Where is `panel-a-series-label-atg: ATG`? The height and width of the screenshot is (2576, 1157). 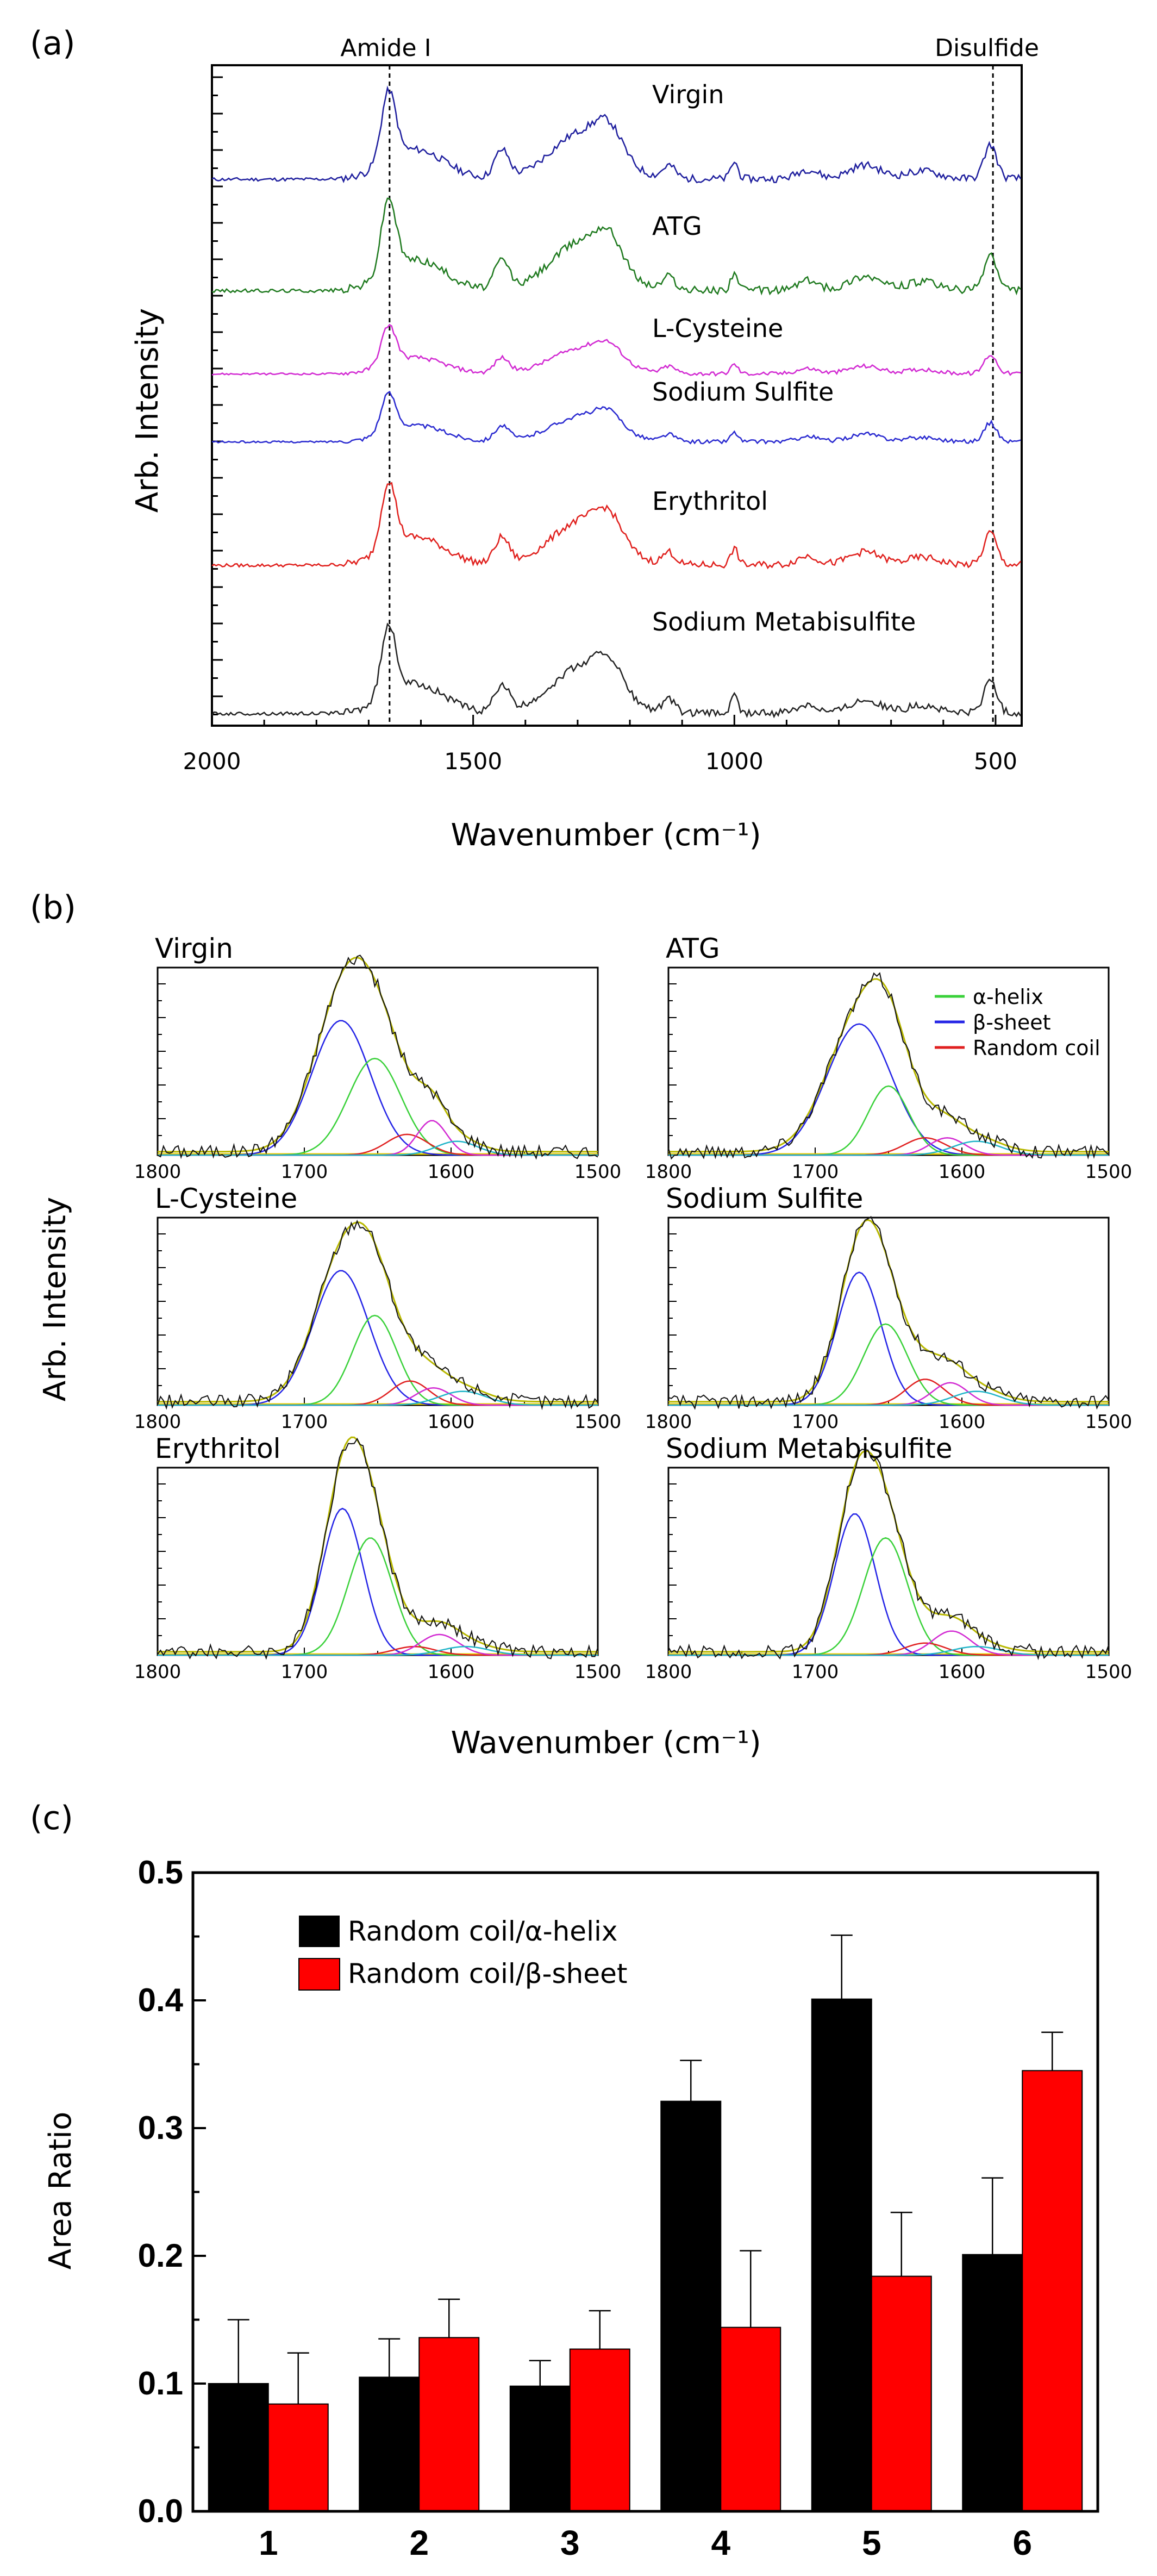
panel-a-series-label-atg: ATG is located at coordinates (677, 226).